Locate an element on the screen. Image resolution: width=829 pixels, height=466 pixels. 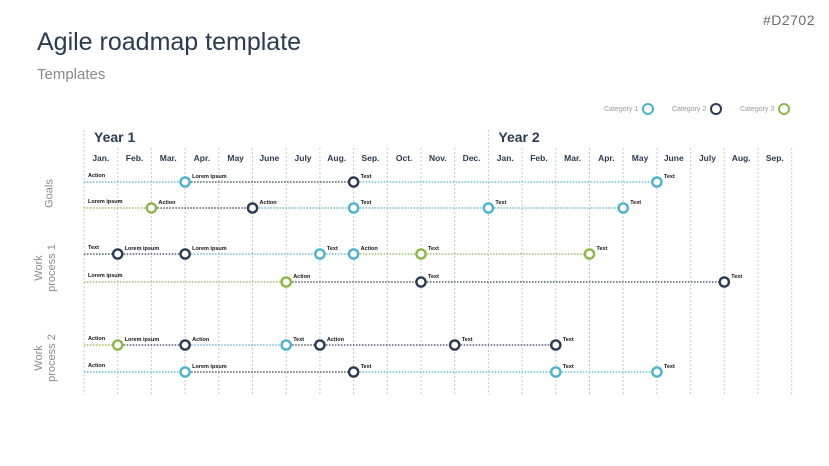
row-group-label-line: process 1 is located at coordinates (52, 268).